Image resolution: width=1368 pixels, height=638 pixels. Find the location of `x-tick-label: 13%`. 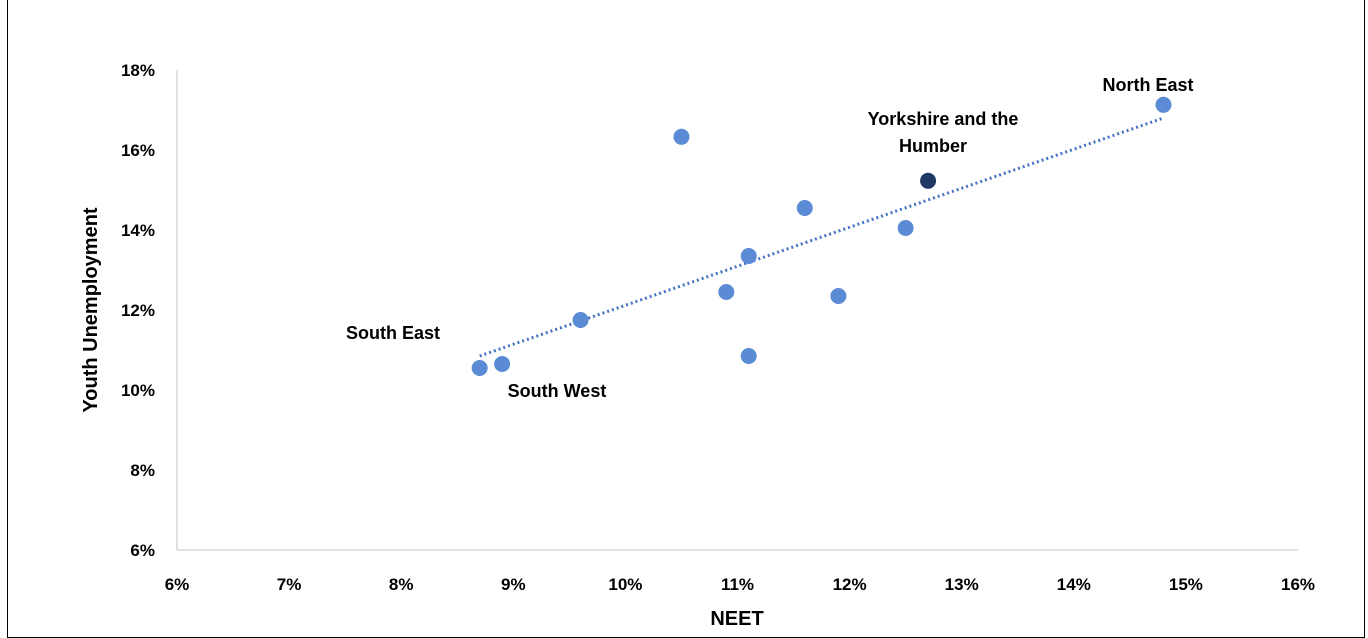

x-tick-label: 13% is located at coordinates (962, 584).